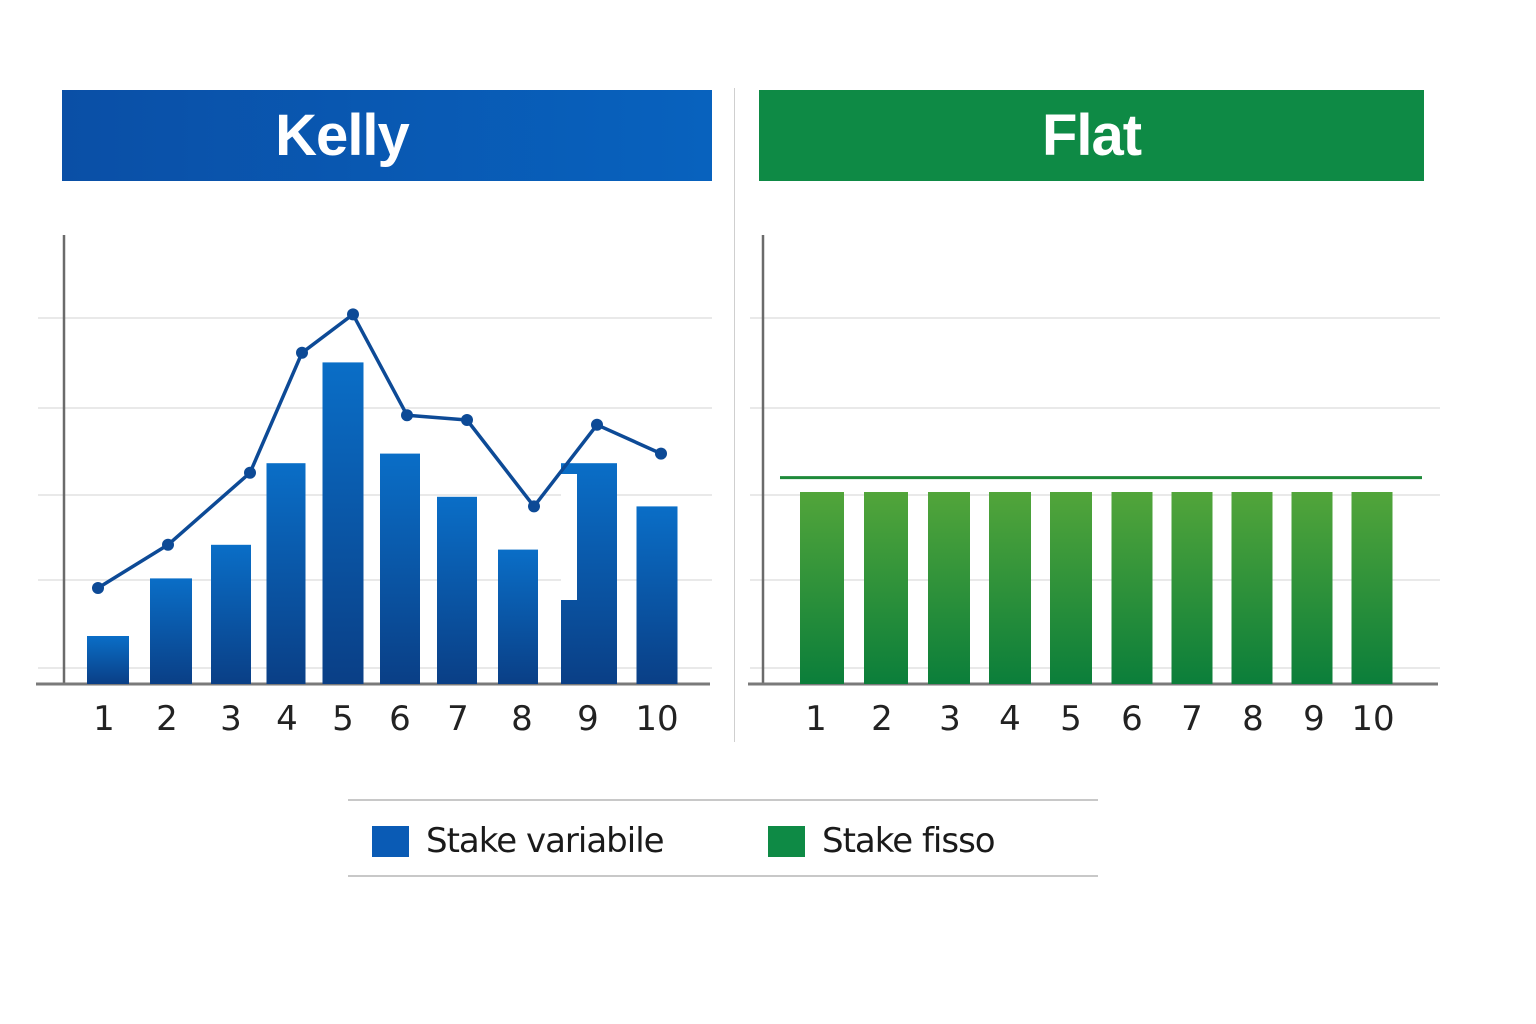 The image size is (1536, 1024). I want to click on trend-line, so click(379, 451).